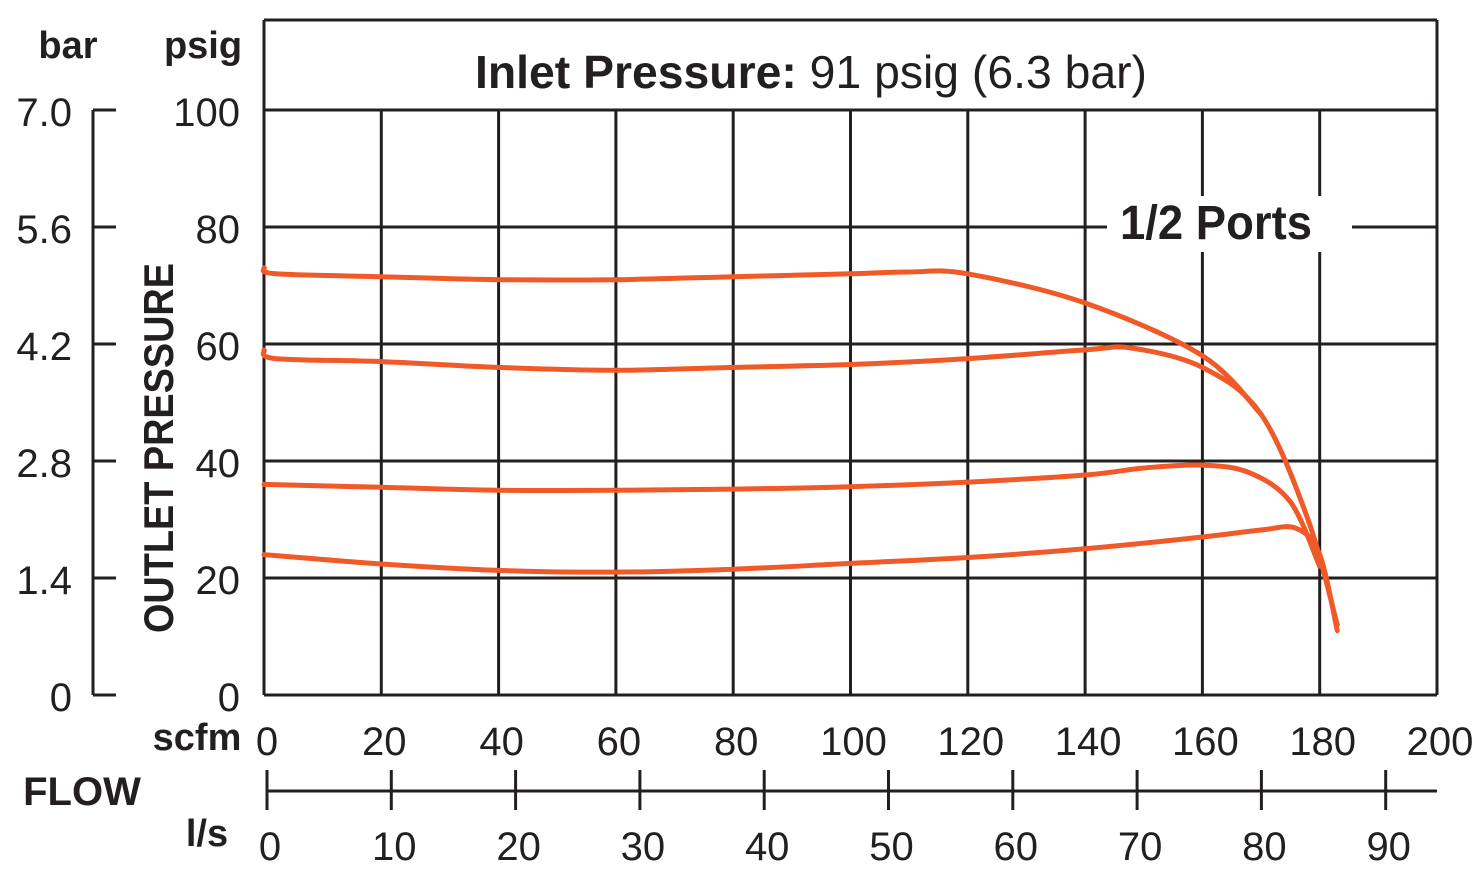 This screenshot has height=880, width=1476. I want to click on scfm-axis-labels: 0 20 40 60 80 100 120 140 160 180 200, so click(865, 742).